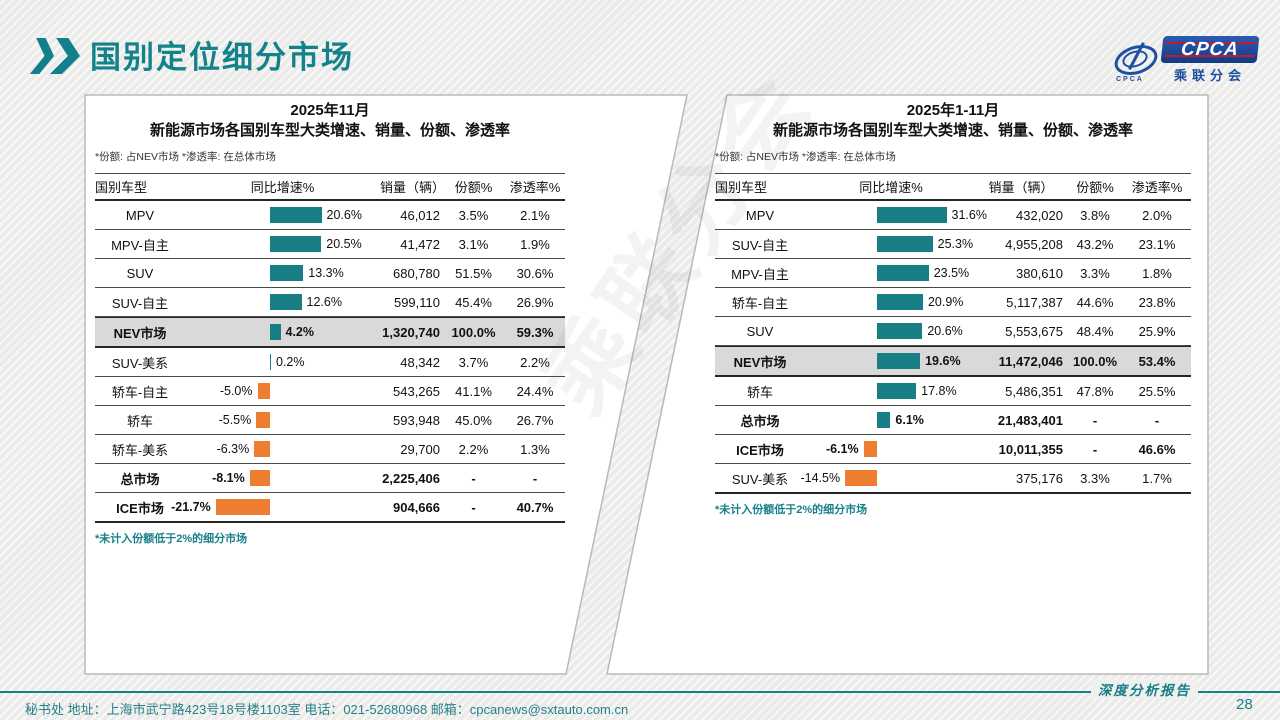 This screenshot has width=1280, height=720. Describe the element at coordinates (282, 449) in the screenshot. I see `growth-bar-zone: -6.3%` at that location.